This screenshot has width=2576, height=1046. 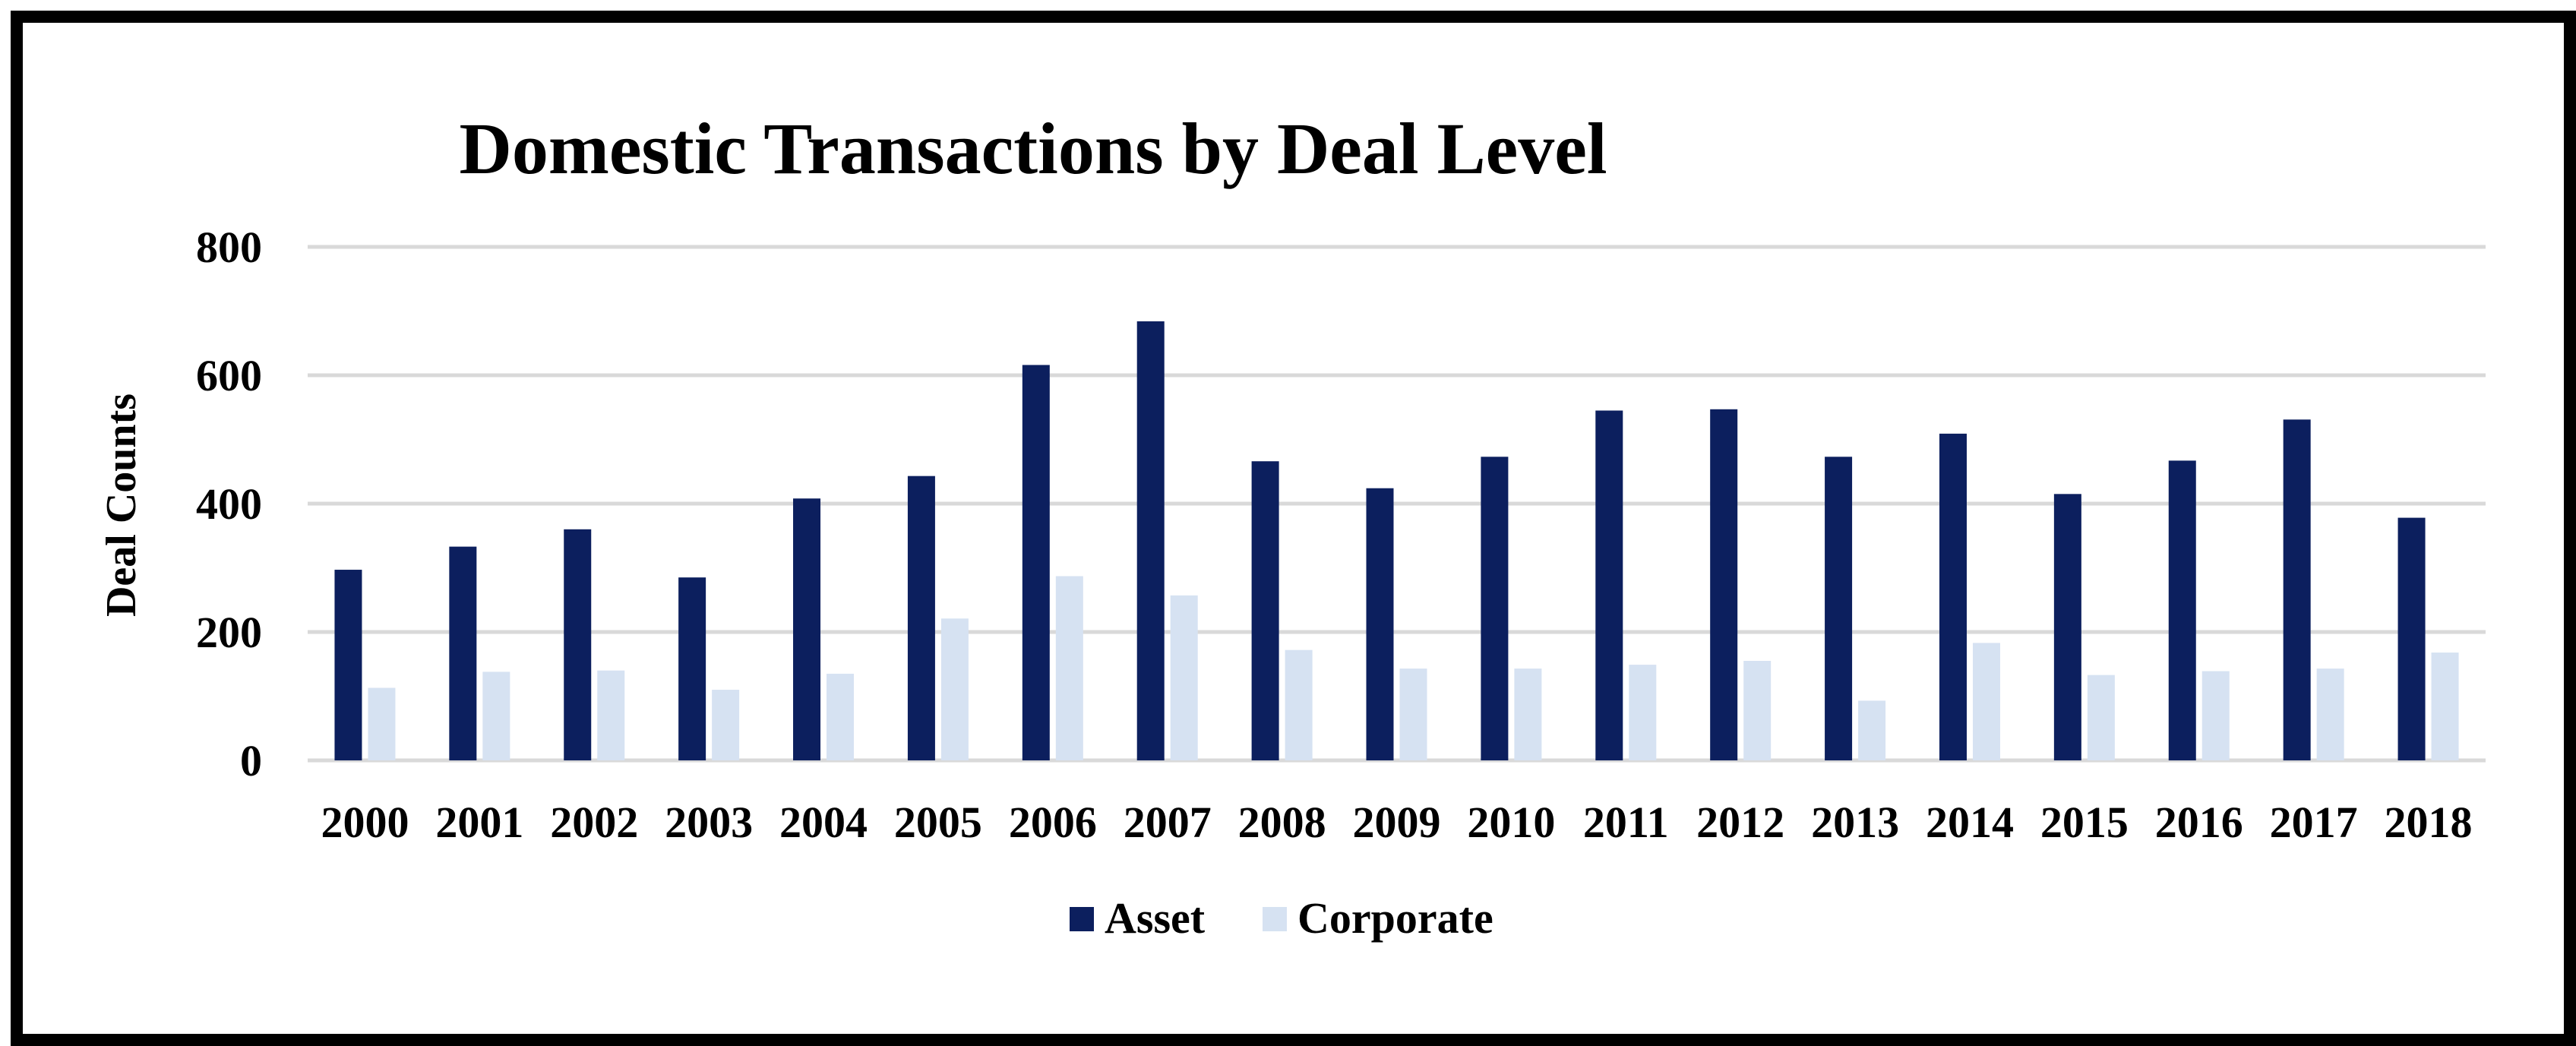 I want to click on x-tick-label: 2010, so click(x=1511, y=823).